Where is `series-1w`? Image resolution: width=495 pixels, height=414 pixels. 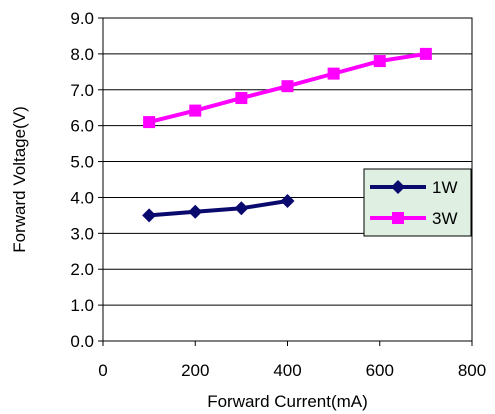 series-1w is located at coordinates (218, 208).